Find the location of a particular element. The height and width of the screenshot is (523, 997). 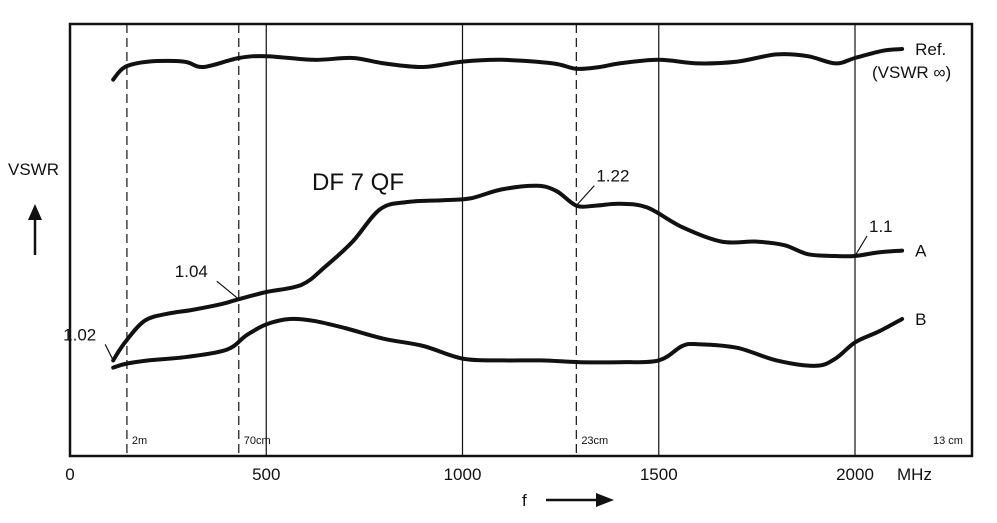

x-tick-label-500: 500 is located at coordinates (266, 474).